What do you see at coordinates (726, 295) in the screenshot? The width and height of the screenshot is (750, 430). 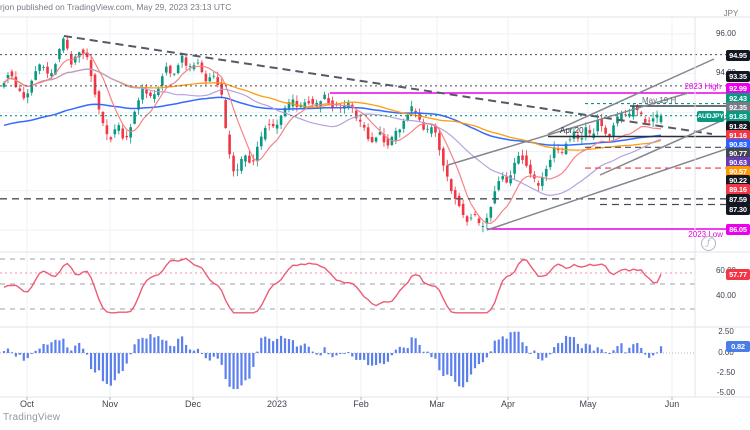 I see `rsi-axis-tick: 40.00` at bounding box center [726, 295].